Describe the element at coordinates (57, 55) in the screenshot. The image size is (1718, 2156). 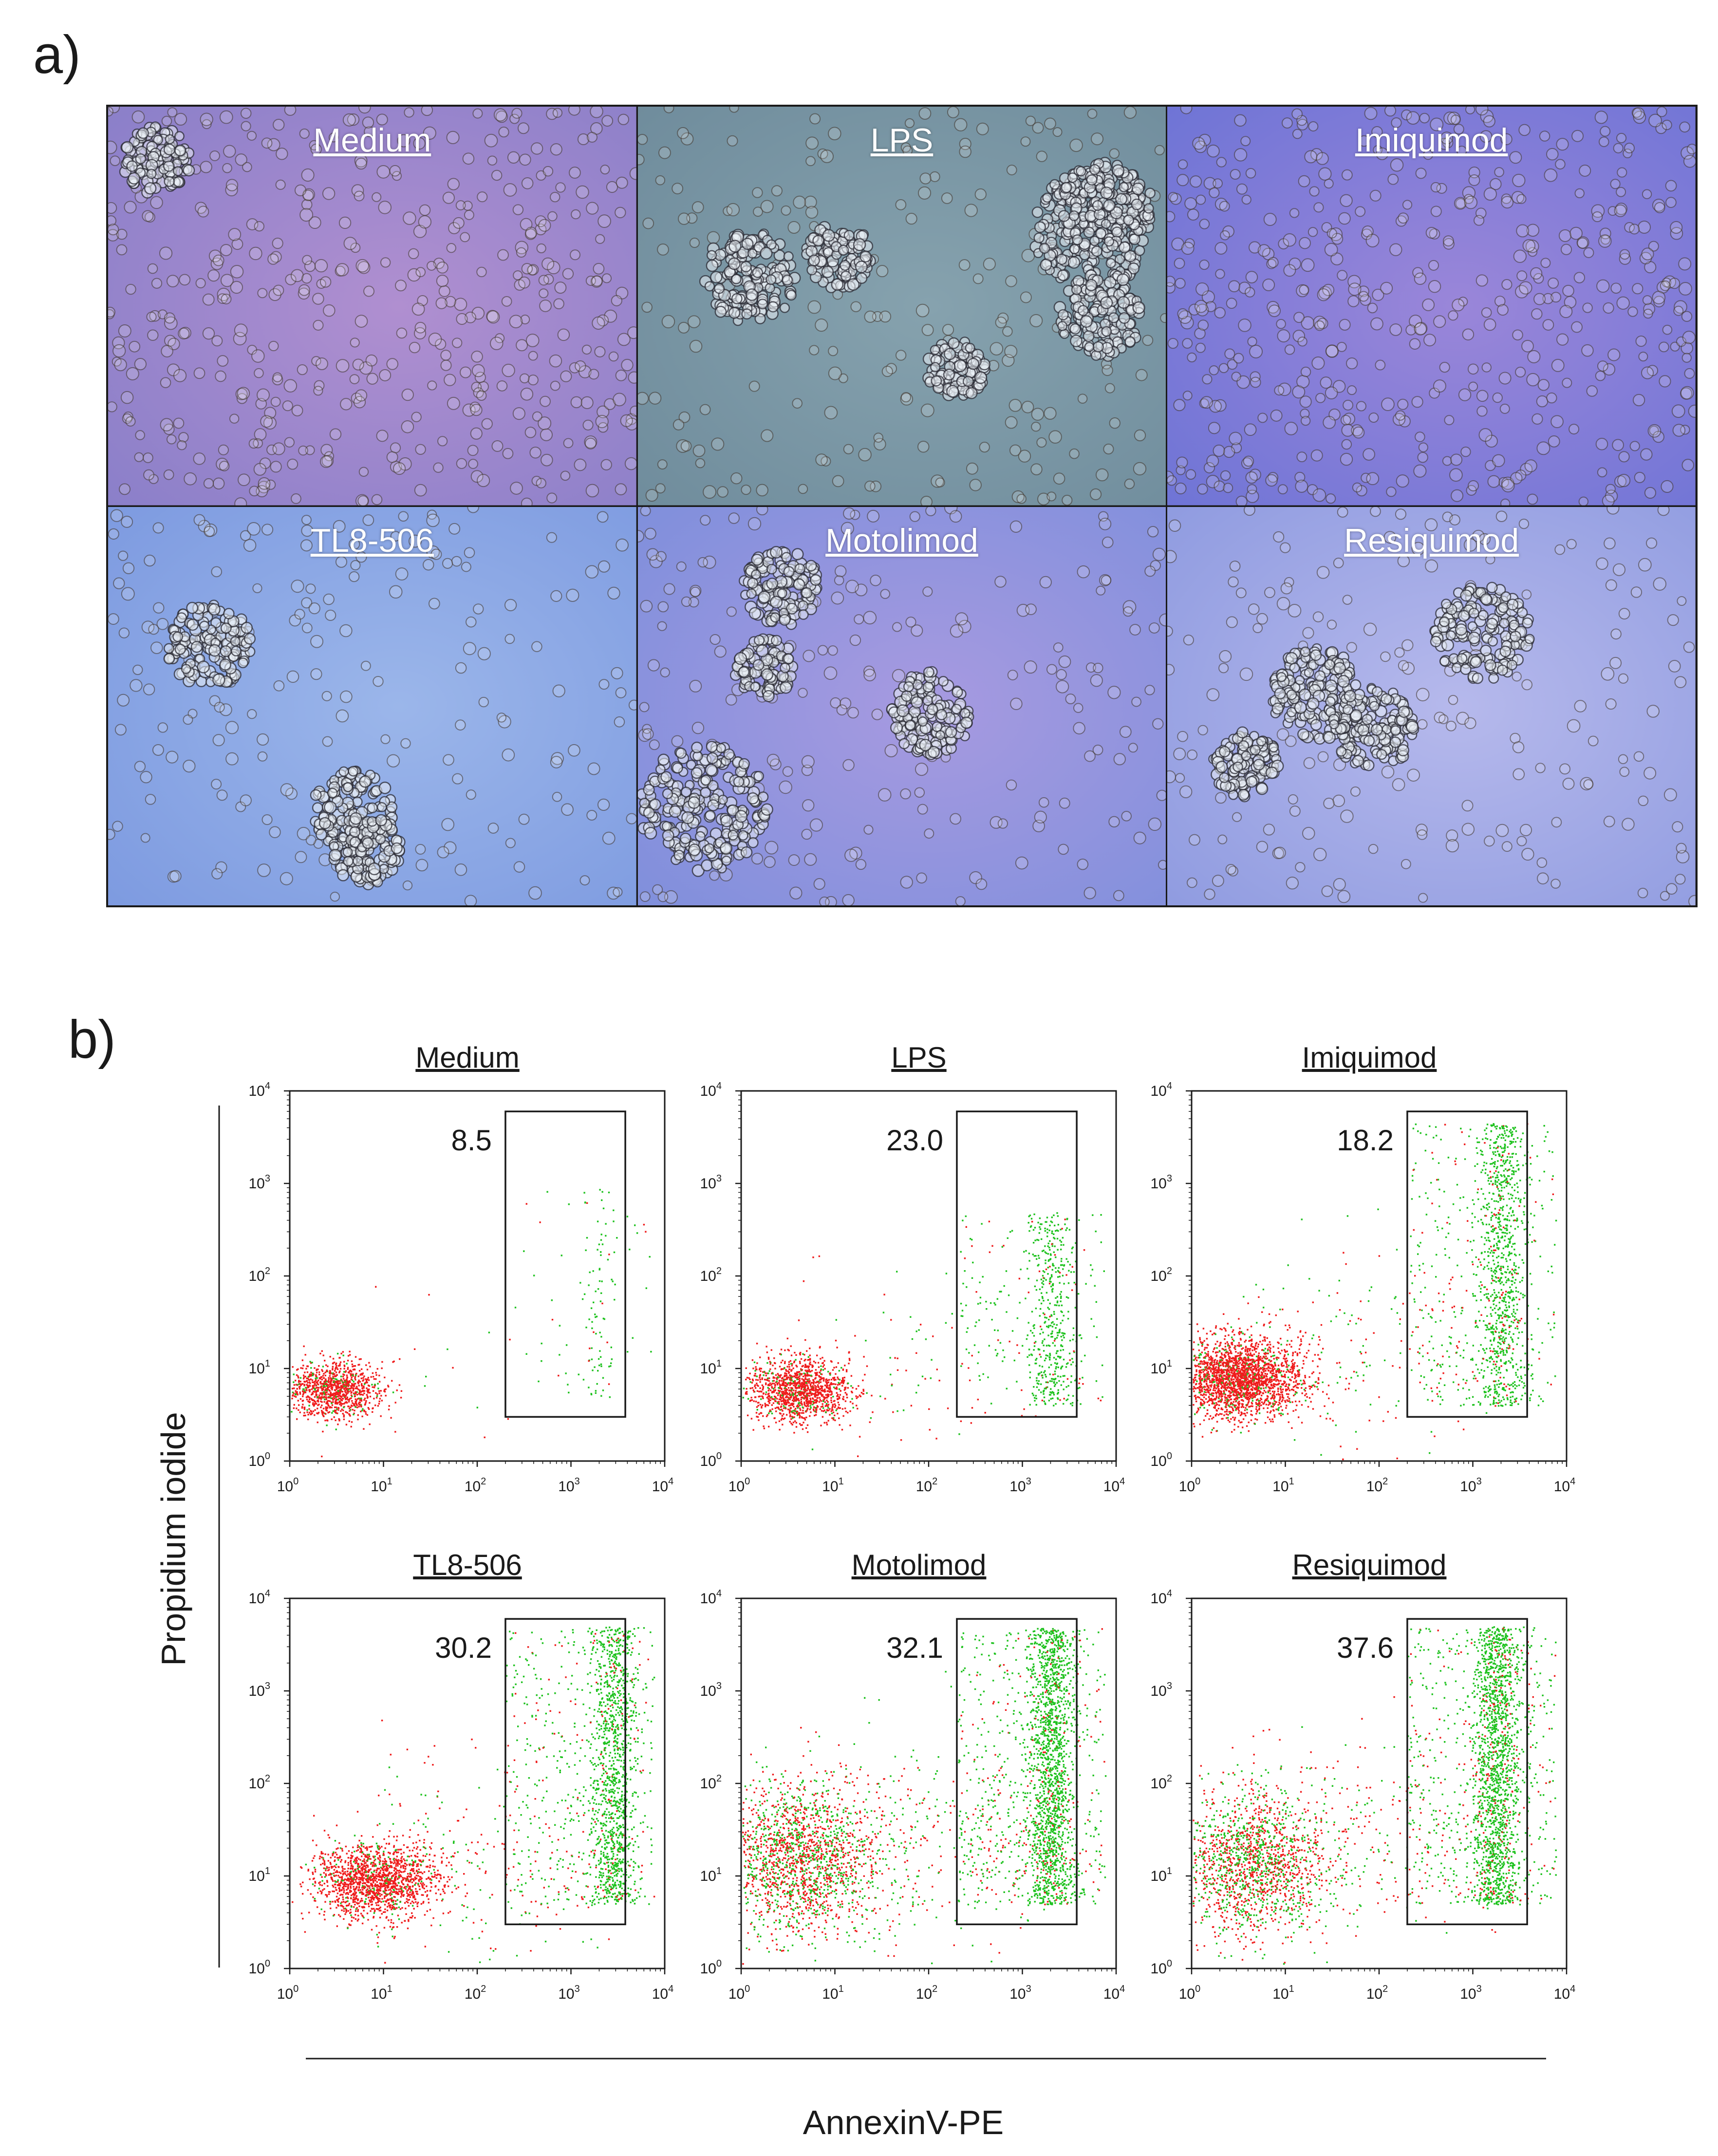
I see `panel-a-label: a)` at that location.